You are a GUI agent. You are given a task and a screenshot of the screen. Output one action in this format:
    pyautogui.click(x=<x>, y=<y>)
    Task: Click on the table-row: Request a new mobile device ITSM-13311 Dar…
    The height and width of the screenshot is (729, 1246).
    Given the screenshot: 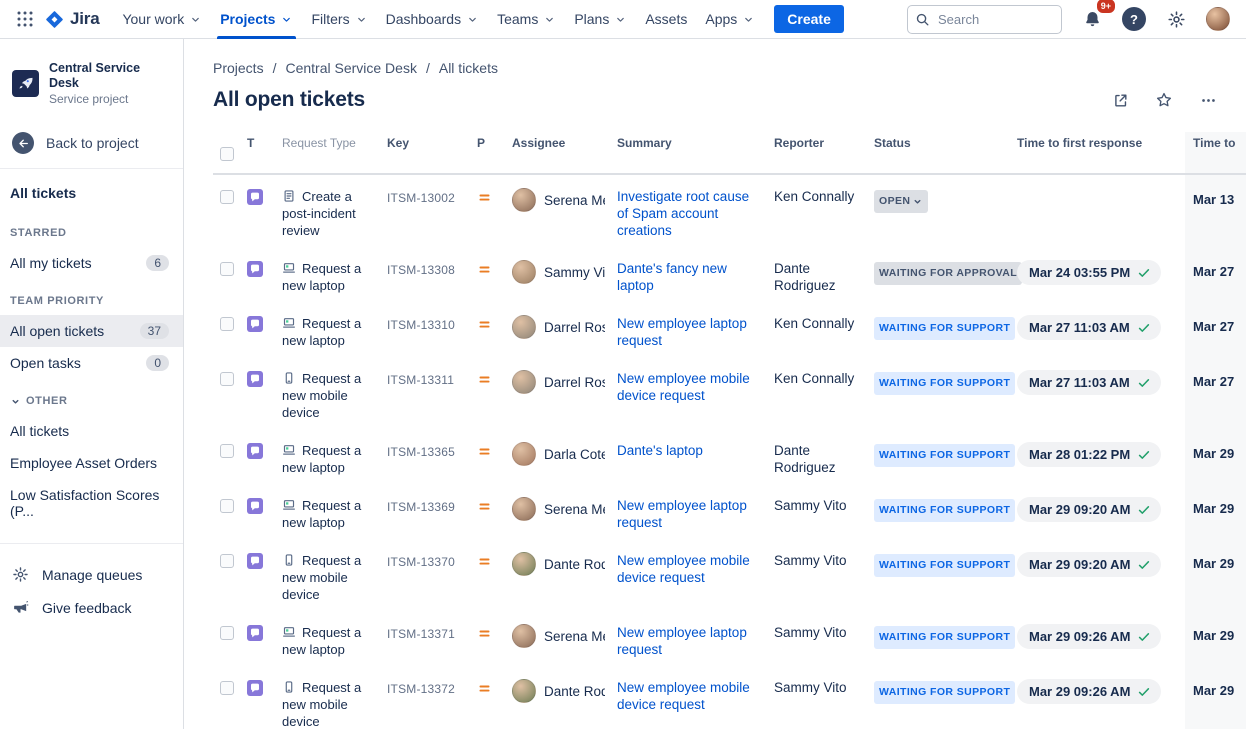 What is the action you would take?
    pyautogui.click(x=729, y=393)
    